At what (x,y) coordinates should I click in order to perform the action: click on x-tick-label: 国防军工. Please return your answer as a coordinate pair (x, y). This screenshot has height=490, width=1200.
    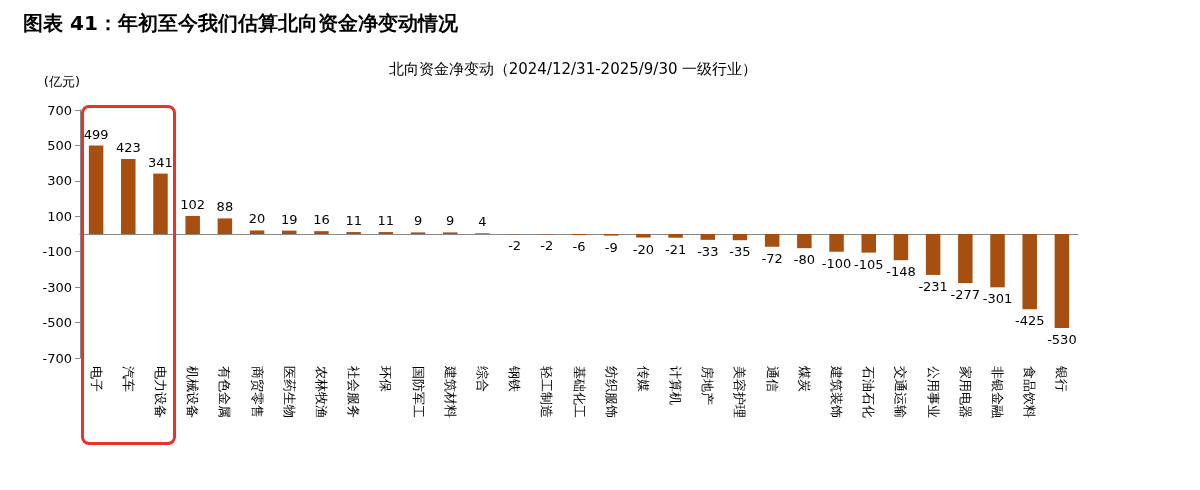
    Looking at the image, I should click on (418, 392).